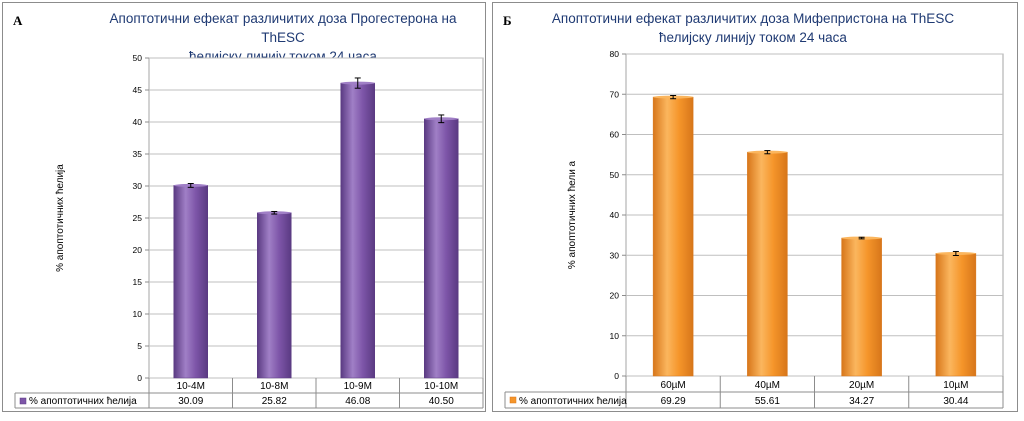 Image resolution: width=1024 pixels, height=421 pixels. I want to click on x-category-label: 10-9M, so click(358, 386).